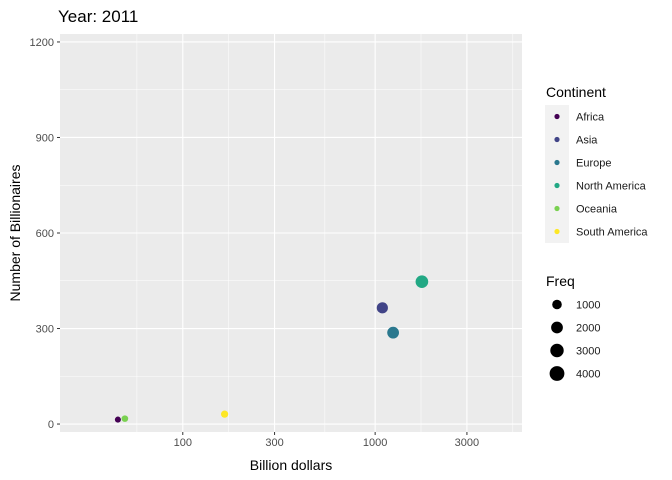  What do you see at coordinates (274, 443) in the screenshot?
I see `x-tick-label: 300` at bounding box center [274, 443].